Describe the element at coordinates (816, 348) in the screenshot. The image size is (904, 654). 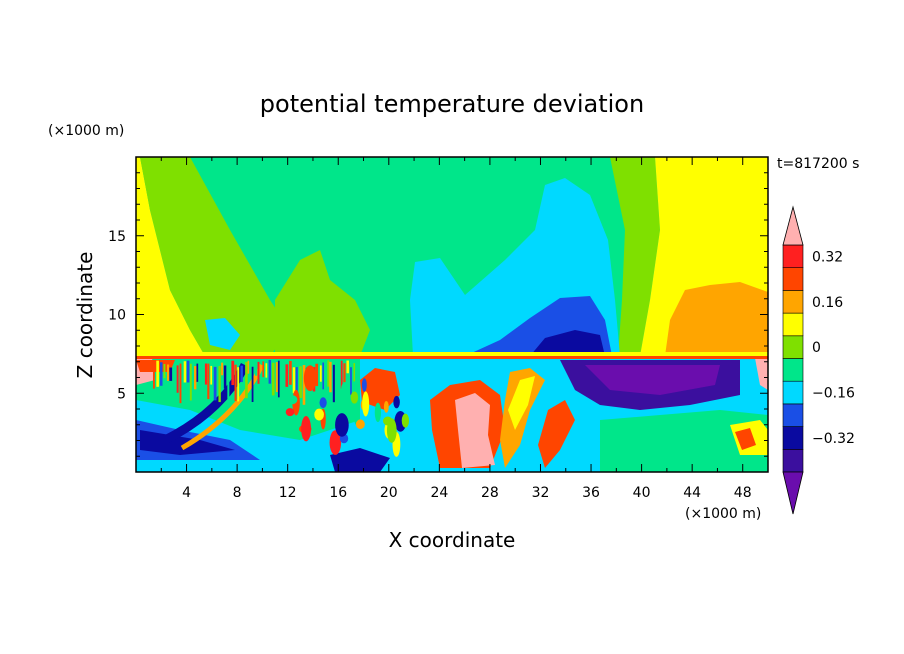
I see `colorbar-tick-label: 0` at that location.